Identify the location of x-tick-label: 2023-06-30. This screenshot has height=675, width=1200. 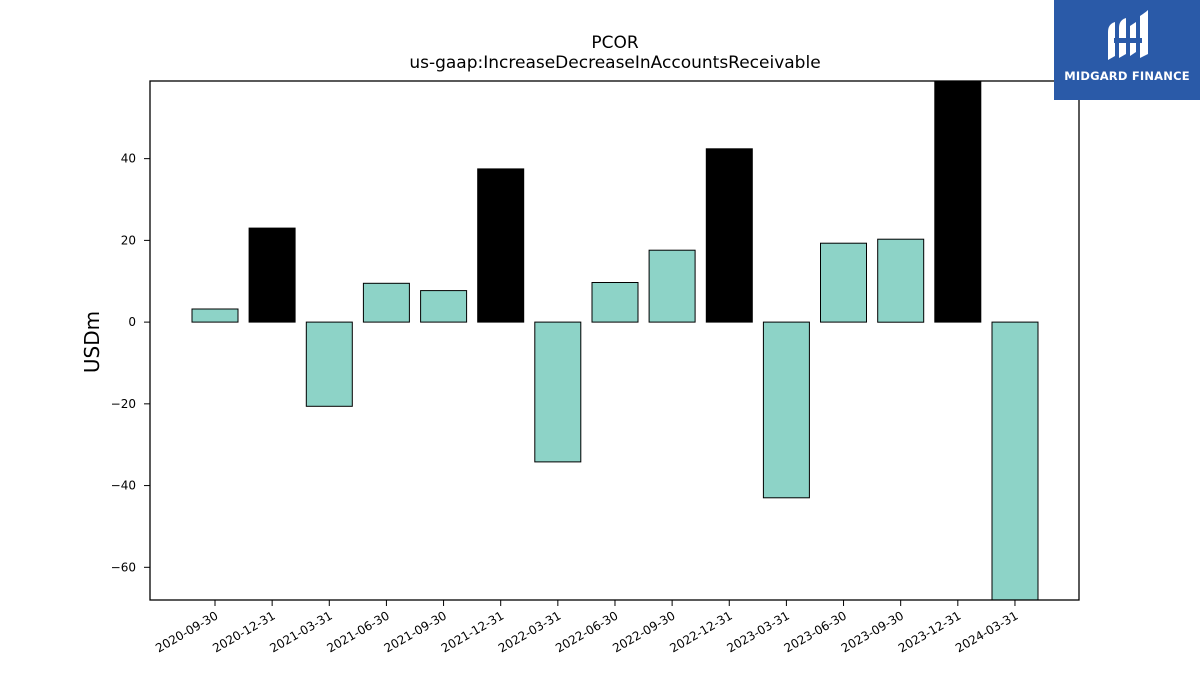
(815, 631).